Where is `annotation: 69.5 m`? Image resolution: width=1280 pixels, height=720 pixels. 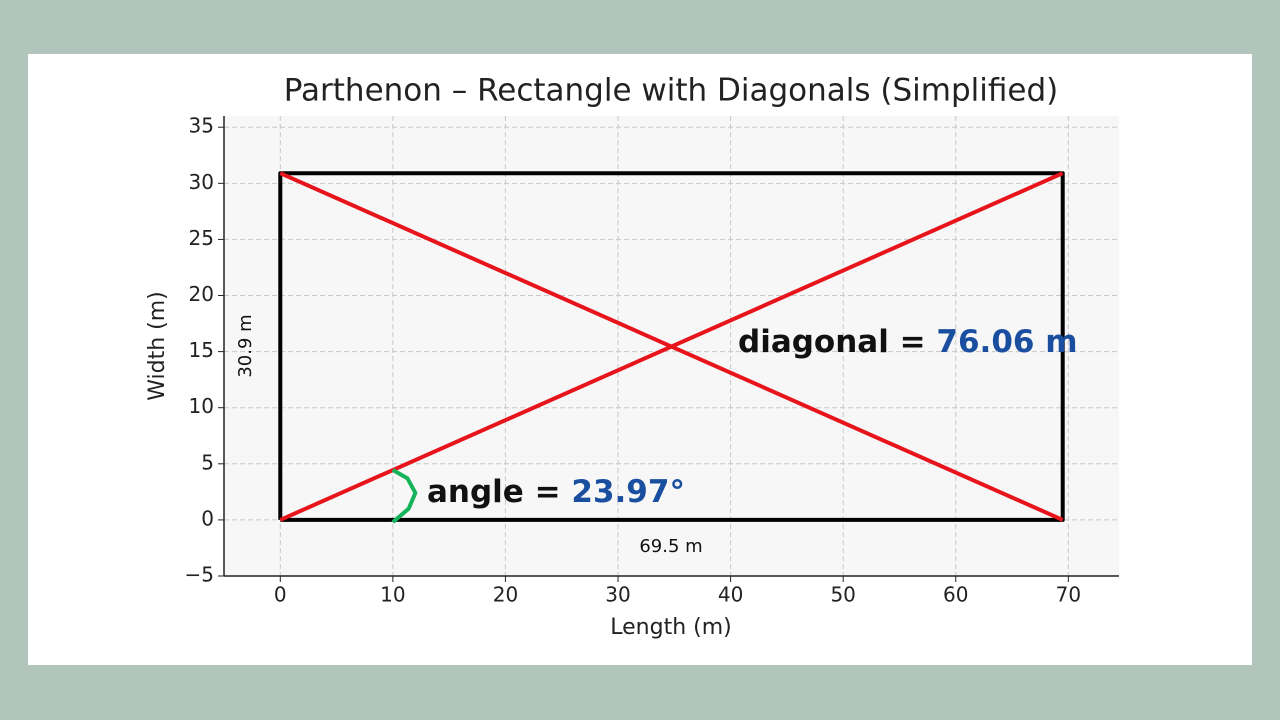
annotation: 69.5 m is located at coordinates (670, 546).